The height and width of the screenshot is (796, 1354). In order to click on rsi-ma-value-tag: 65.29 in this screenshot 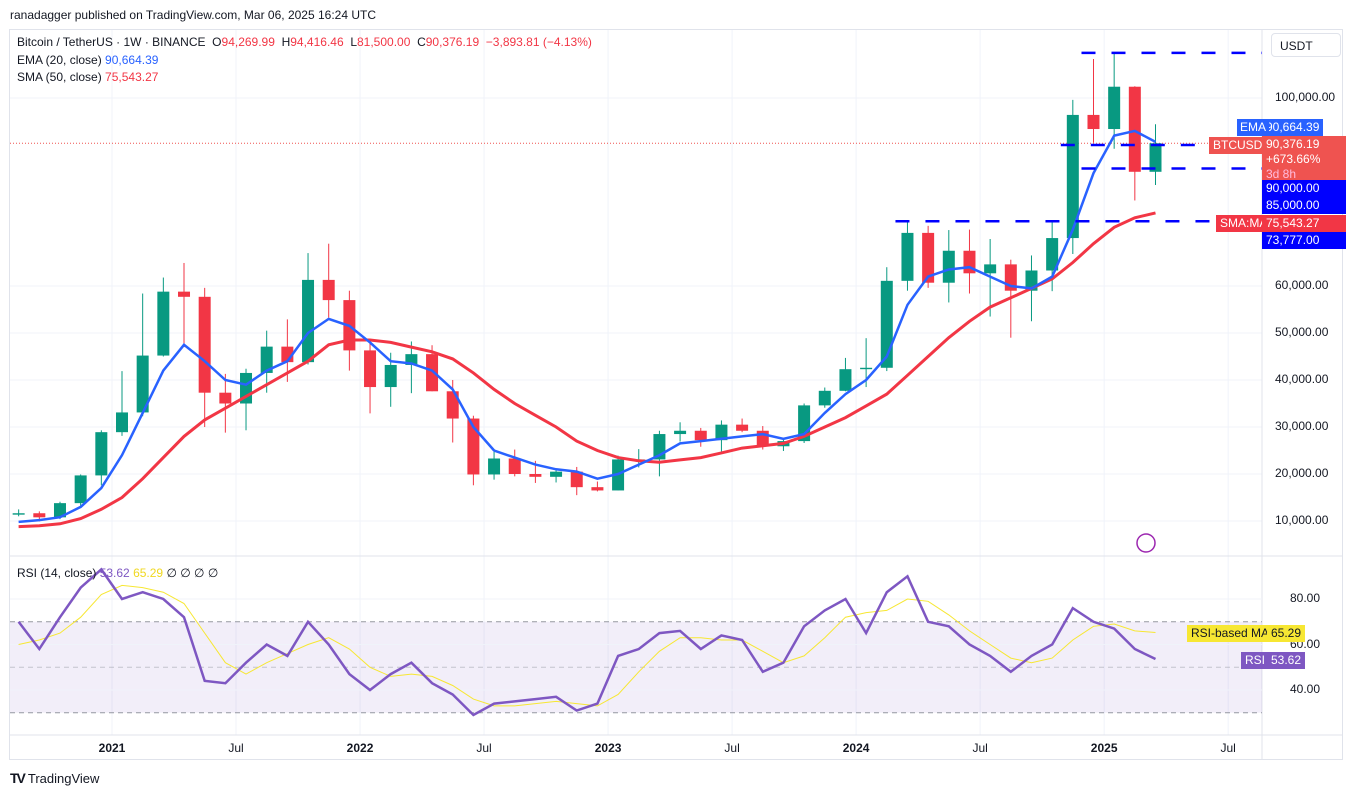, I will do `click(1286, 633)`.